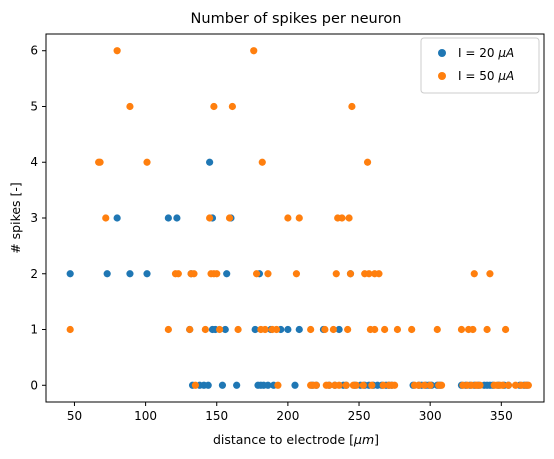 This screenshot has width=554, height=459. Describe the element at coordinates (216, 416) in the screenshot. I see `x-tick-label: 150` at that location.